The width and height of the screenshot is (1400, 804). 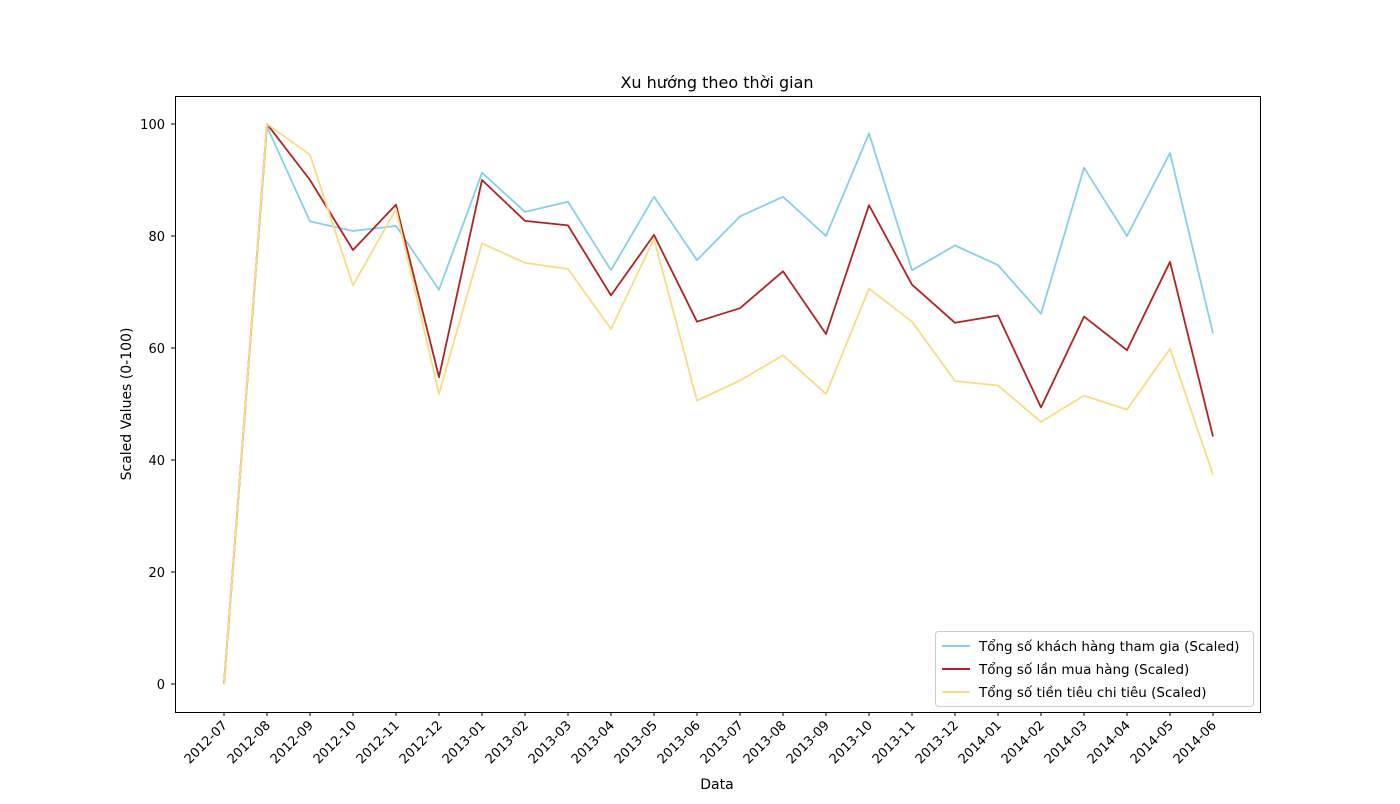 I want to click on legend-label-2: Tổng số lần mua hàng (Scaled), so click(x=1083, y=669).